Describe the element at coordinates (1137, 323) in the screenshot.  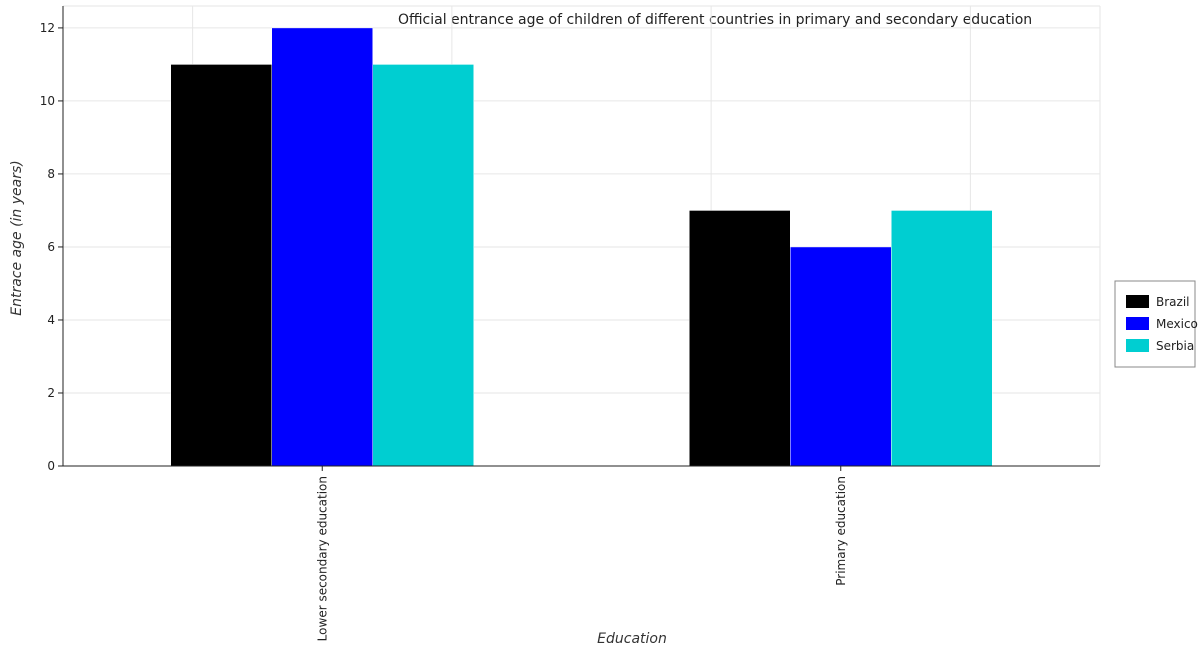
I see `legend-swatch-mexico` at that location.